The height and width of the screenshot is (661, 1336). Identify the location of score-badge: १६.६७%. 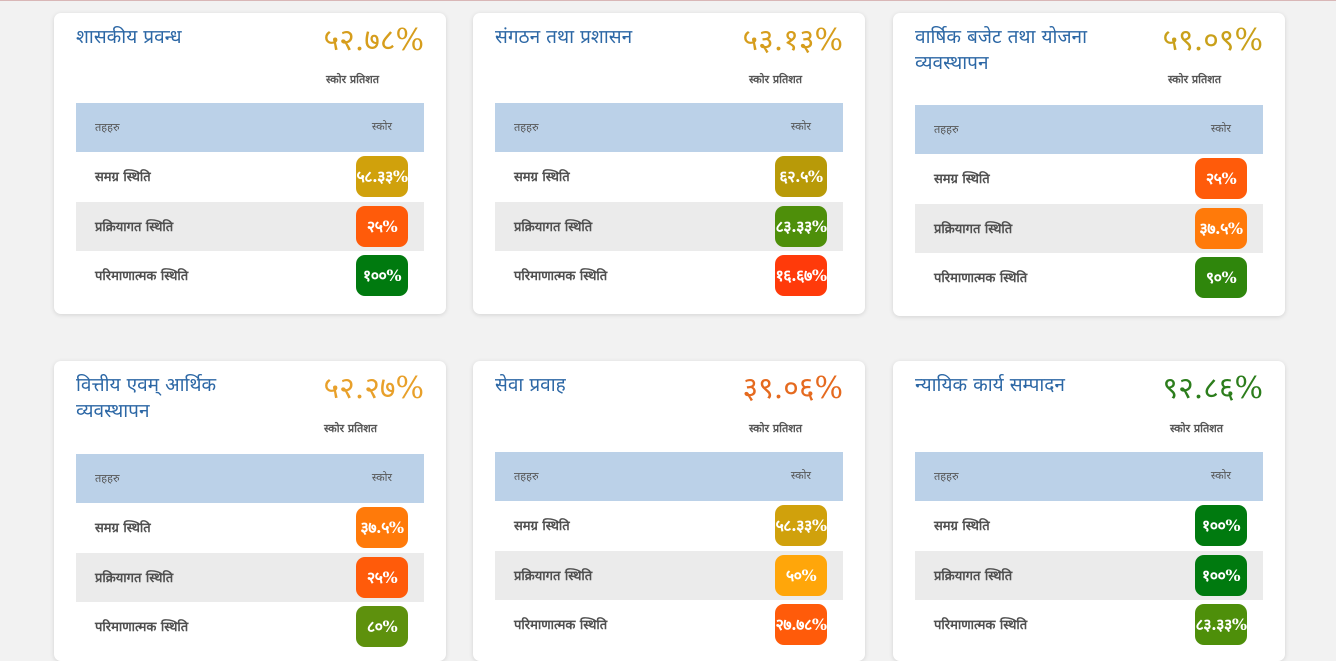
(801, 275).